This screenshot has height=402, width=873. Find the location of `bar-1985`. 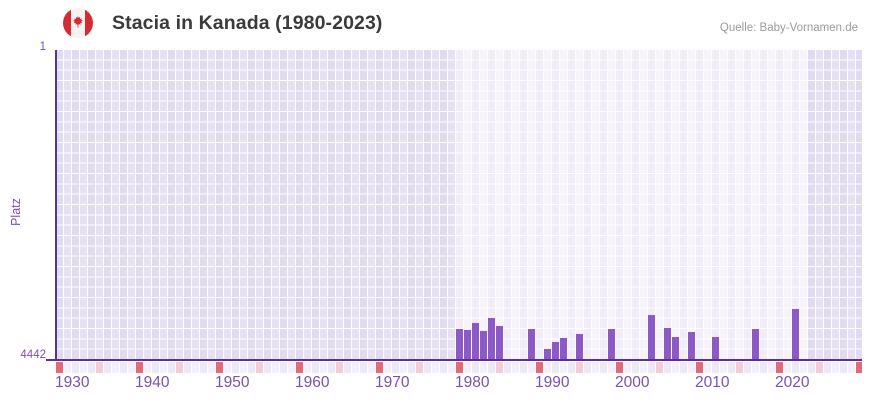

bar-1985 is located at coordinates (499, 343).